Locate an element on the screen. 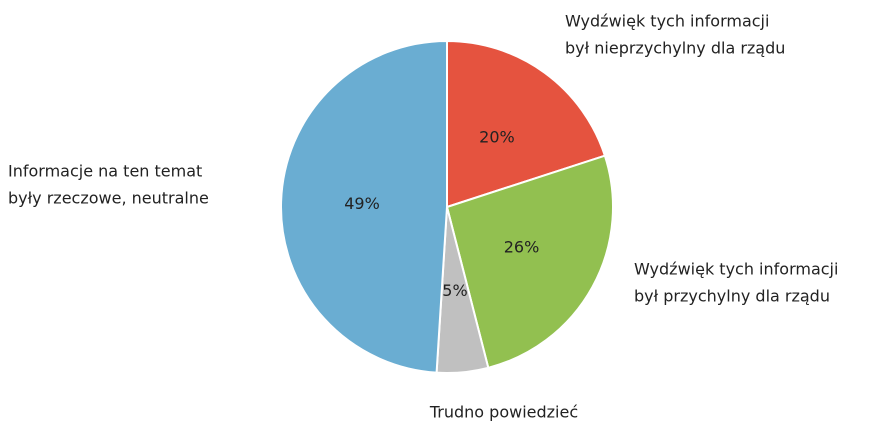 This screenshot has width=877, height=426. slice-value-label: 5% is located at coordinates (454, 290).